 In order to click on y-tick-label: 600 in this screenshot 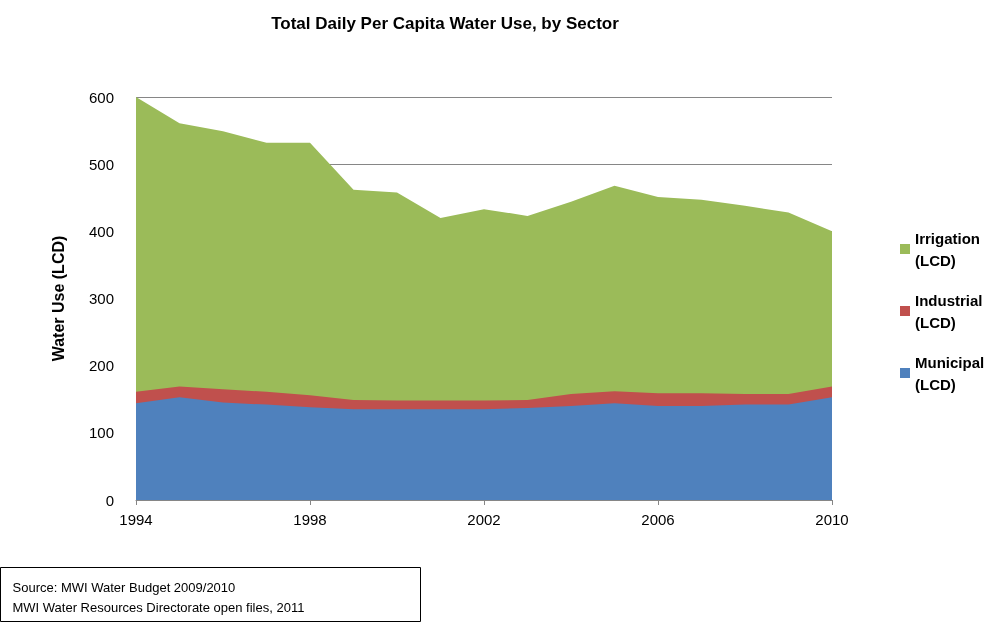, I will do `click(101, 97)`.